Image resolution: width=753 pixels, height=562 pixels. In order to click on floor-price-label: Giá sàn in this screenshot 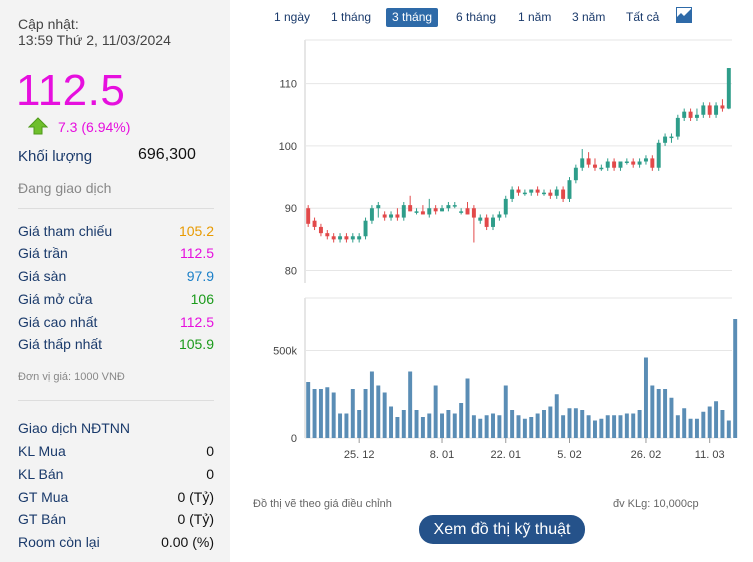, I will do `click(42, 276)`.